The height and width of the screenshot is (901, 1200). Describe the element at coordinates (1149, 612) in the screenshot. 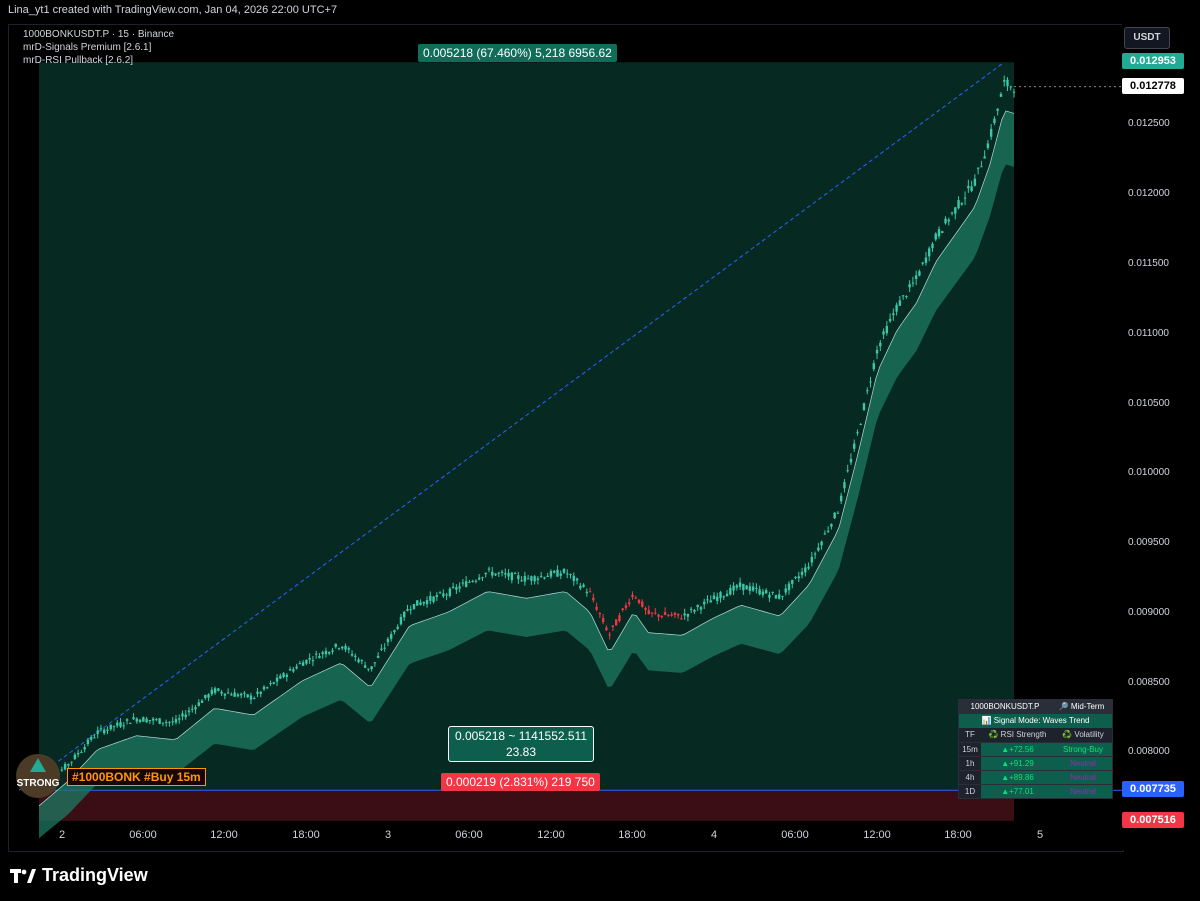

I see `y-tick-label: 0.009000` at that location.